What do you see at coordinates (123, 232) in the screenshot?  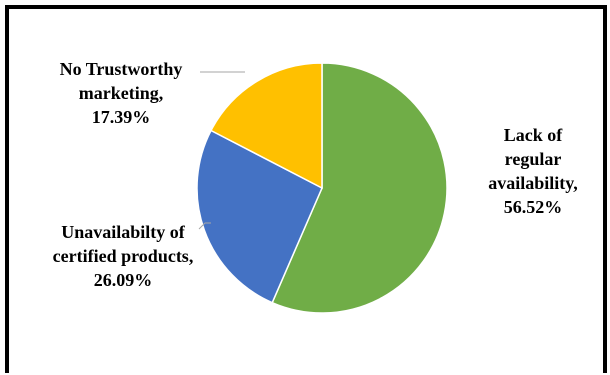 I see `slice-label-line: Unavailabilty of` at bounding box center [123, 232].